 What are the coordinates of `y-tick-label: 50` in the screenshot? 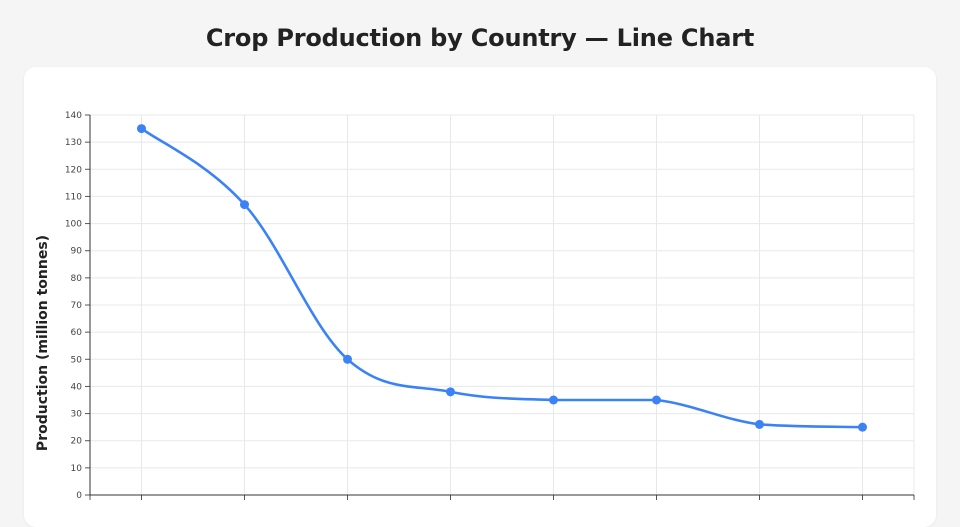 It's located at (77, 360).